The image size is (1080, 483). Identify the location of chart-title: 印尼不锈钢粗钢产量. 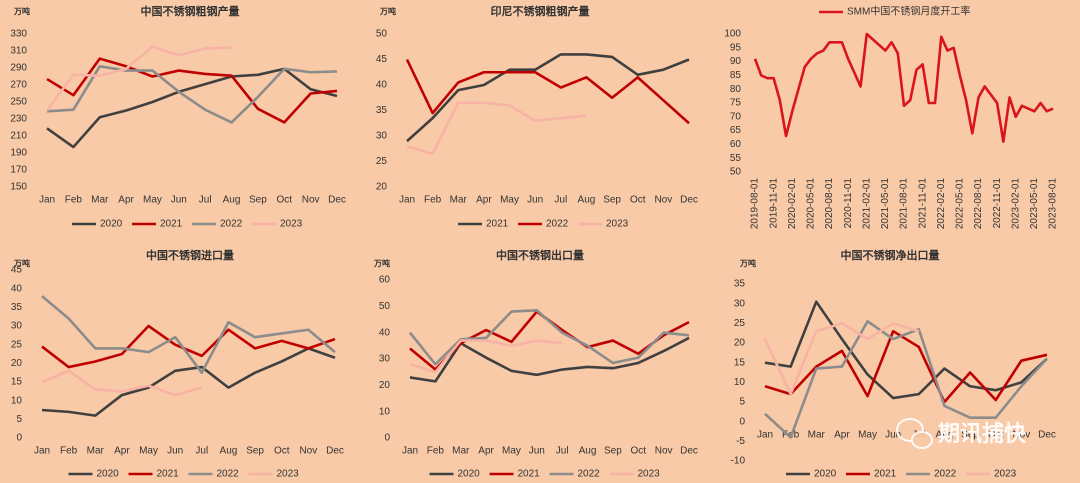
(540, 11).